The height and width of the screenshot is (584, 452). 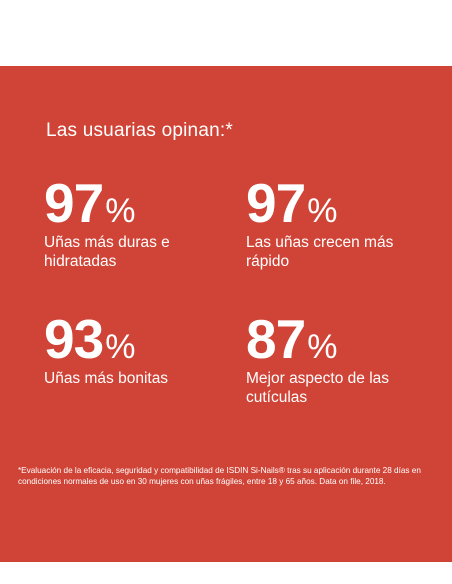 I want to click on stat-figure: 93%, so click(x=144, y=339).